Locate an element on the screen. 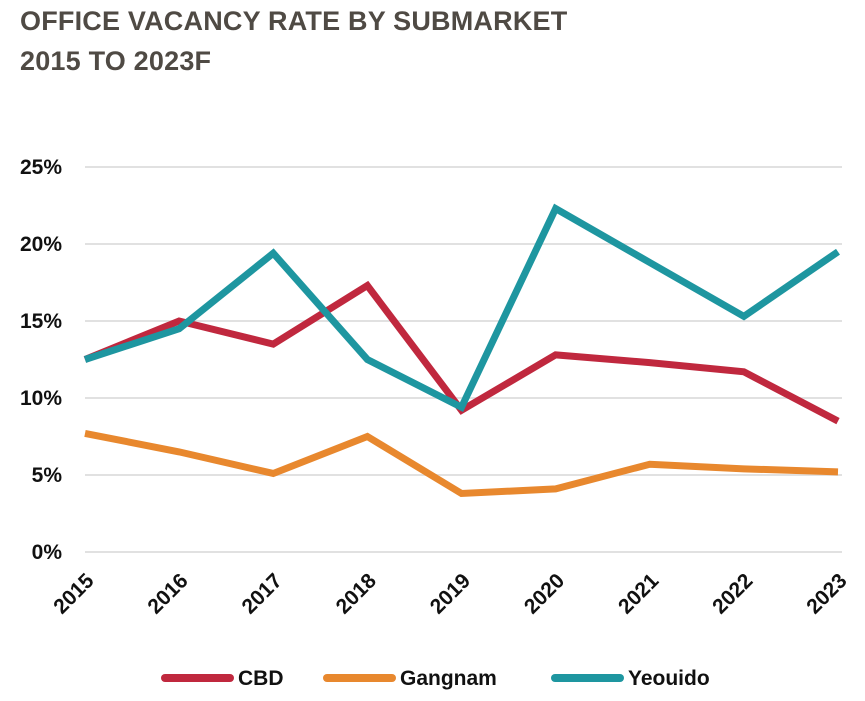 The width and height of the screenshot is (865, 701). legend: CBD Gangnam Yeouido is located at coordinates (435, 678).